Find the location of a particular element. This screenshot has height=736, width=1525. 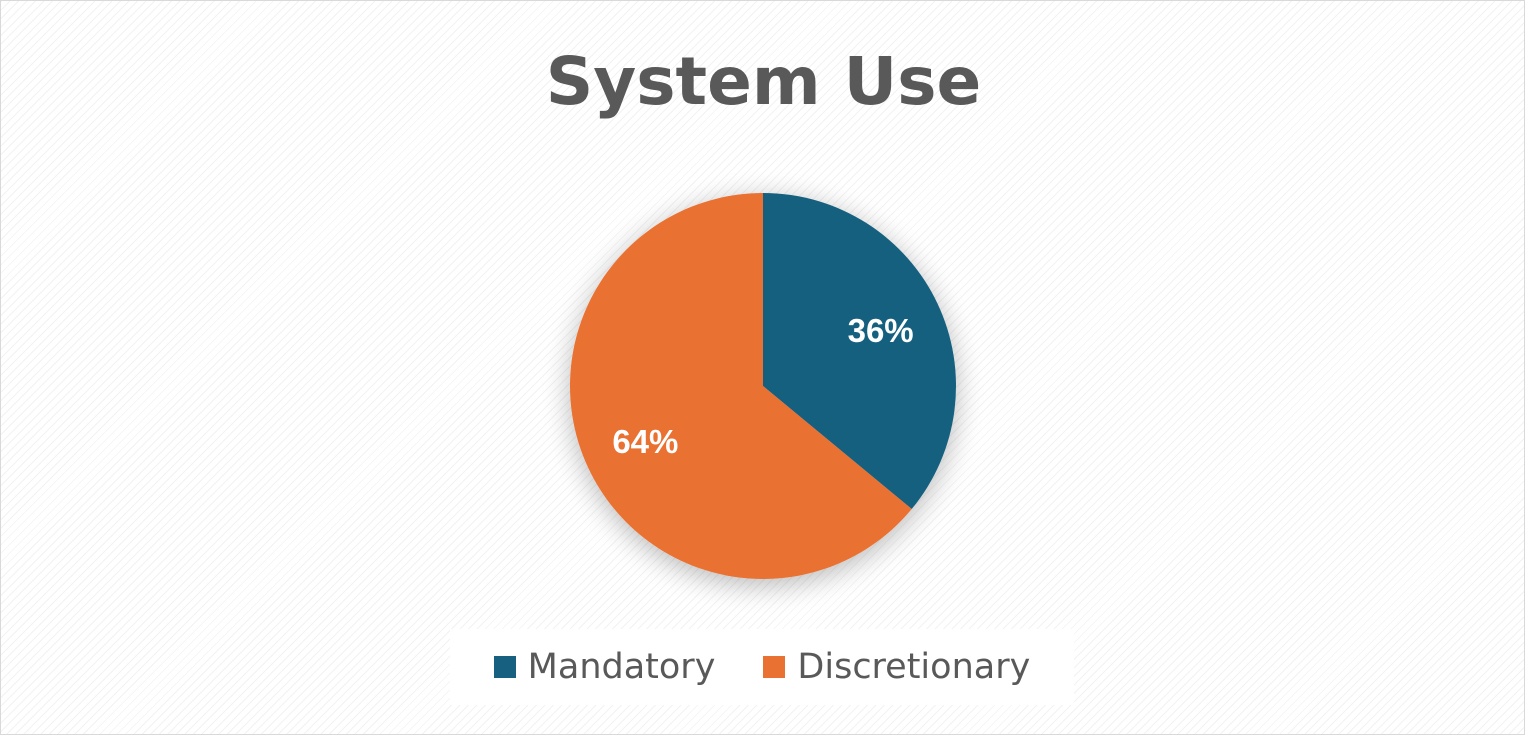

data-label-mandatory: 36% is located at coordinates (881, 330).